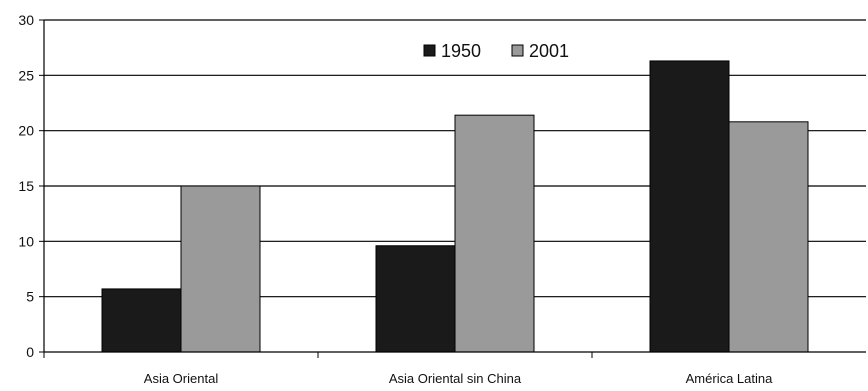 The width and height of the screenshot is (868, 391). What do you see at coordinates (461, 51) in the screenshot?
I see `legend-label-1950: 1950` at bounding box center [461, 51].